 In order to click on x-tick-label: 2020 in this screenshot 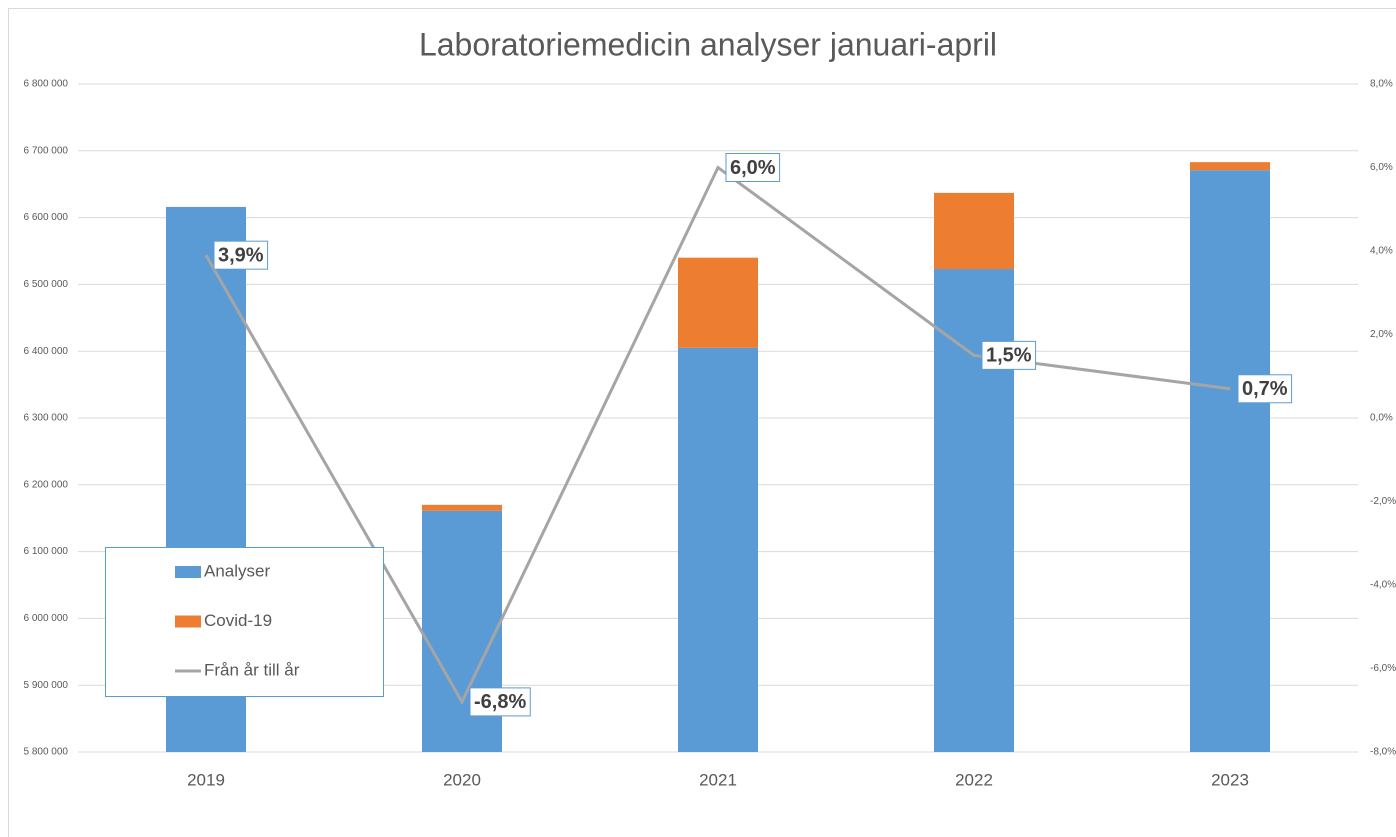, I will do `click(462, 779)`.